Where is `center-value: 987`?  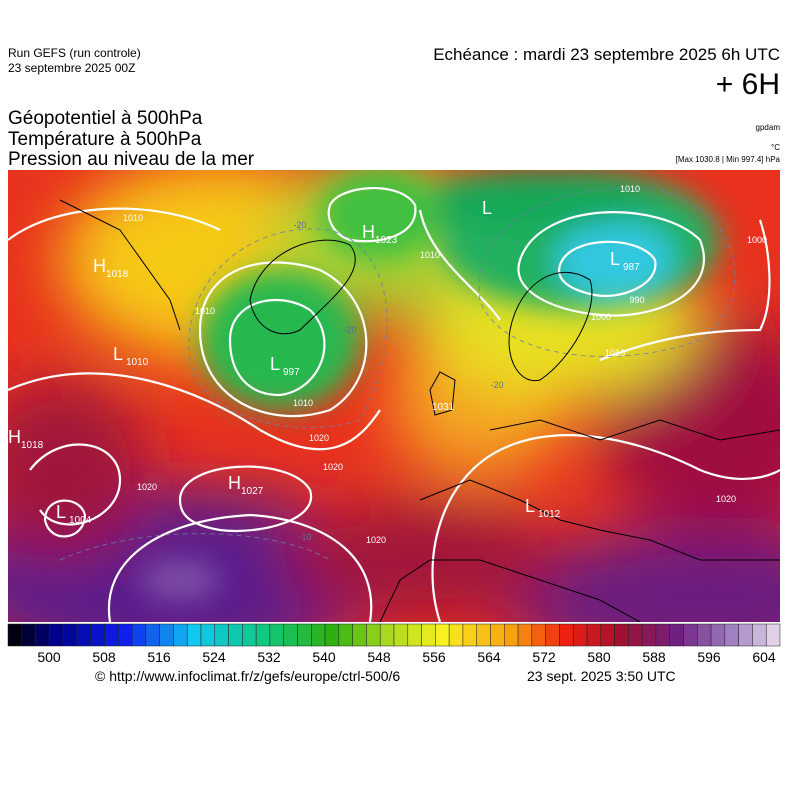 center-value: 987 is located at coordinates (631, 267).